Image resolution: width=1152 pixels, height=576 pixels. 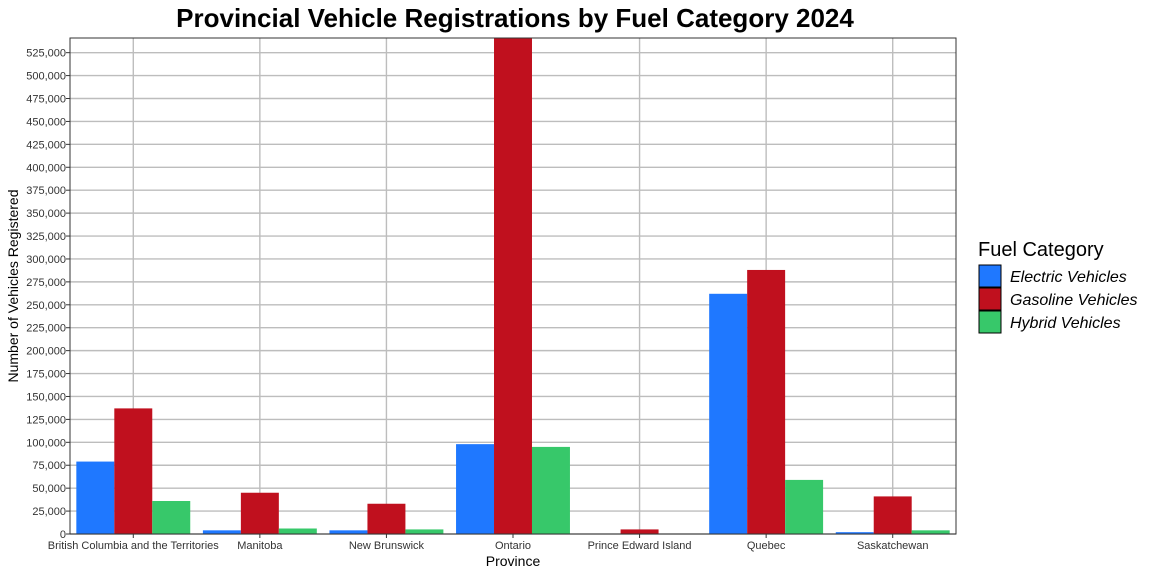 What do you see at coordinates (46, 352) in the screenshot?
I see `y-tick-label: 200,000` at bounding box center [46, 352].